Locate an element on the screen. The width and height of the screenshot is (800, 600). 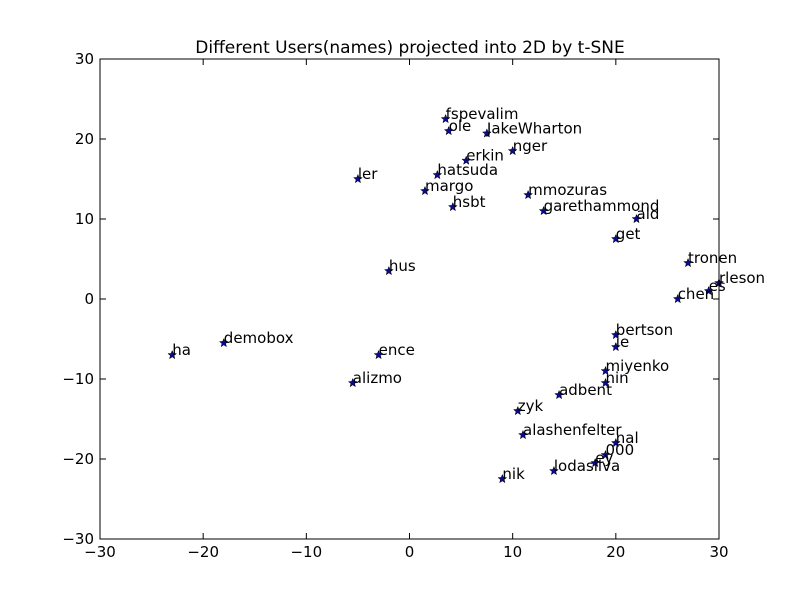
data-point-label: JakeWharton is located at coordinates (534, 128).